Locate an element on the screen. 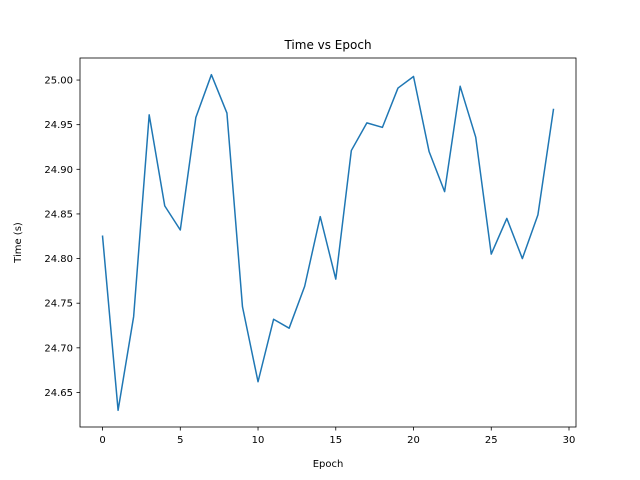  y-tick-label: 24.75 is located at coordinates (58, 304).